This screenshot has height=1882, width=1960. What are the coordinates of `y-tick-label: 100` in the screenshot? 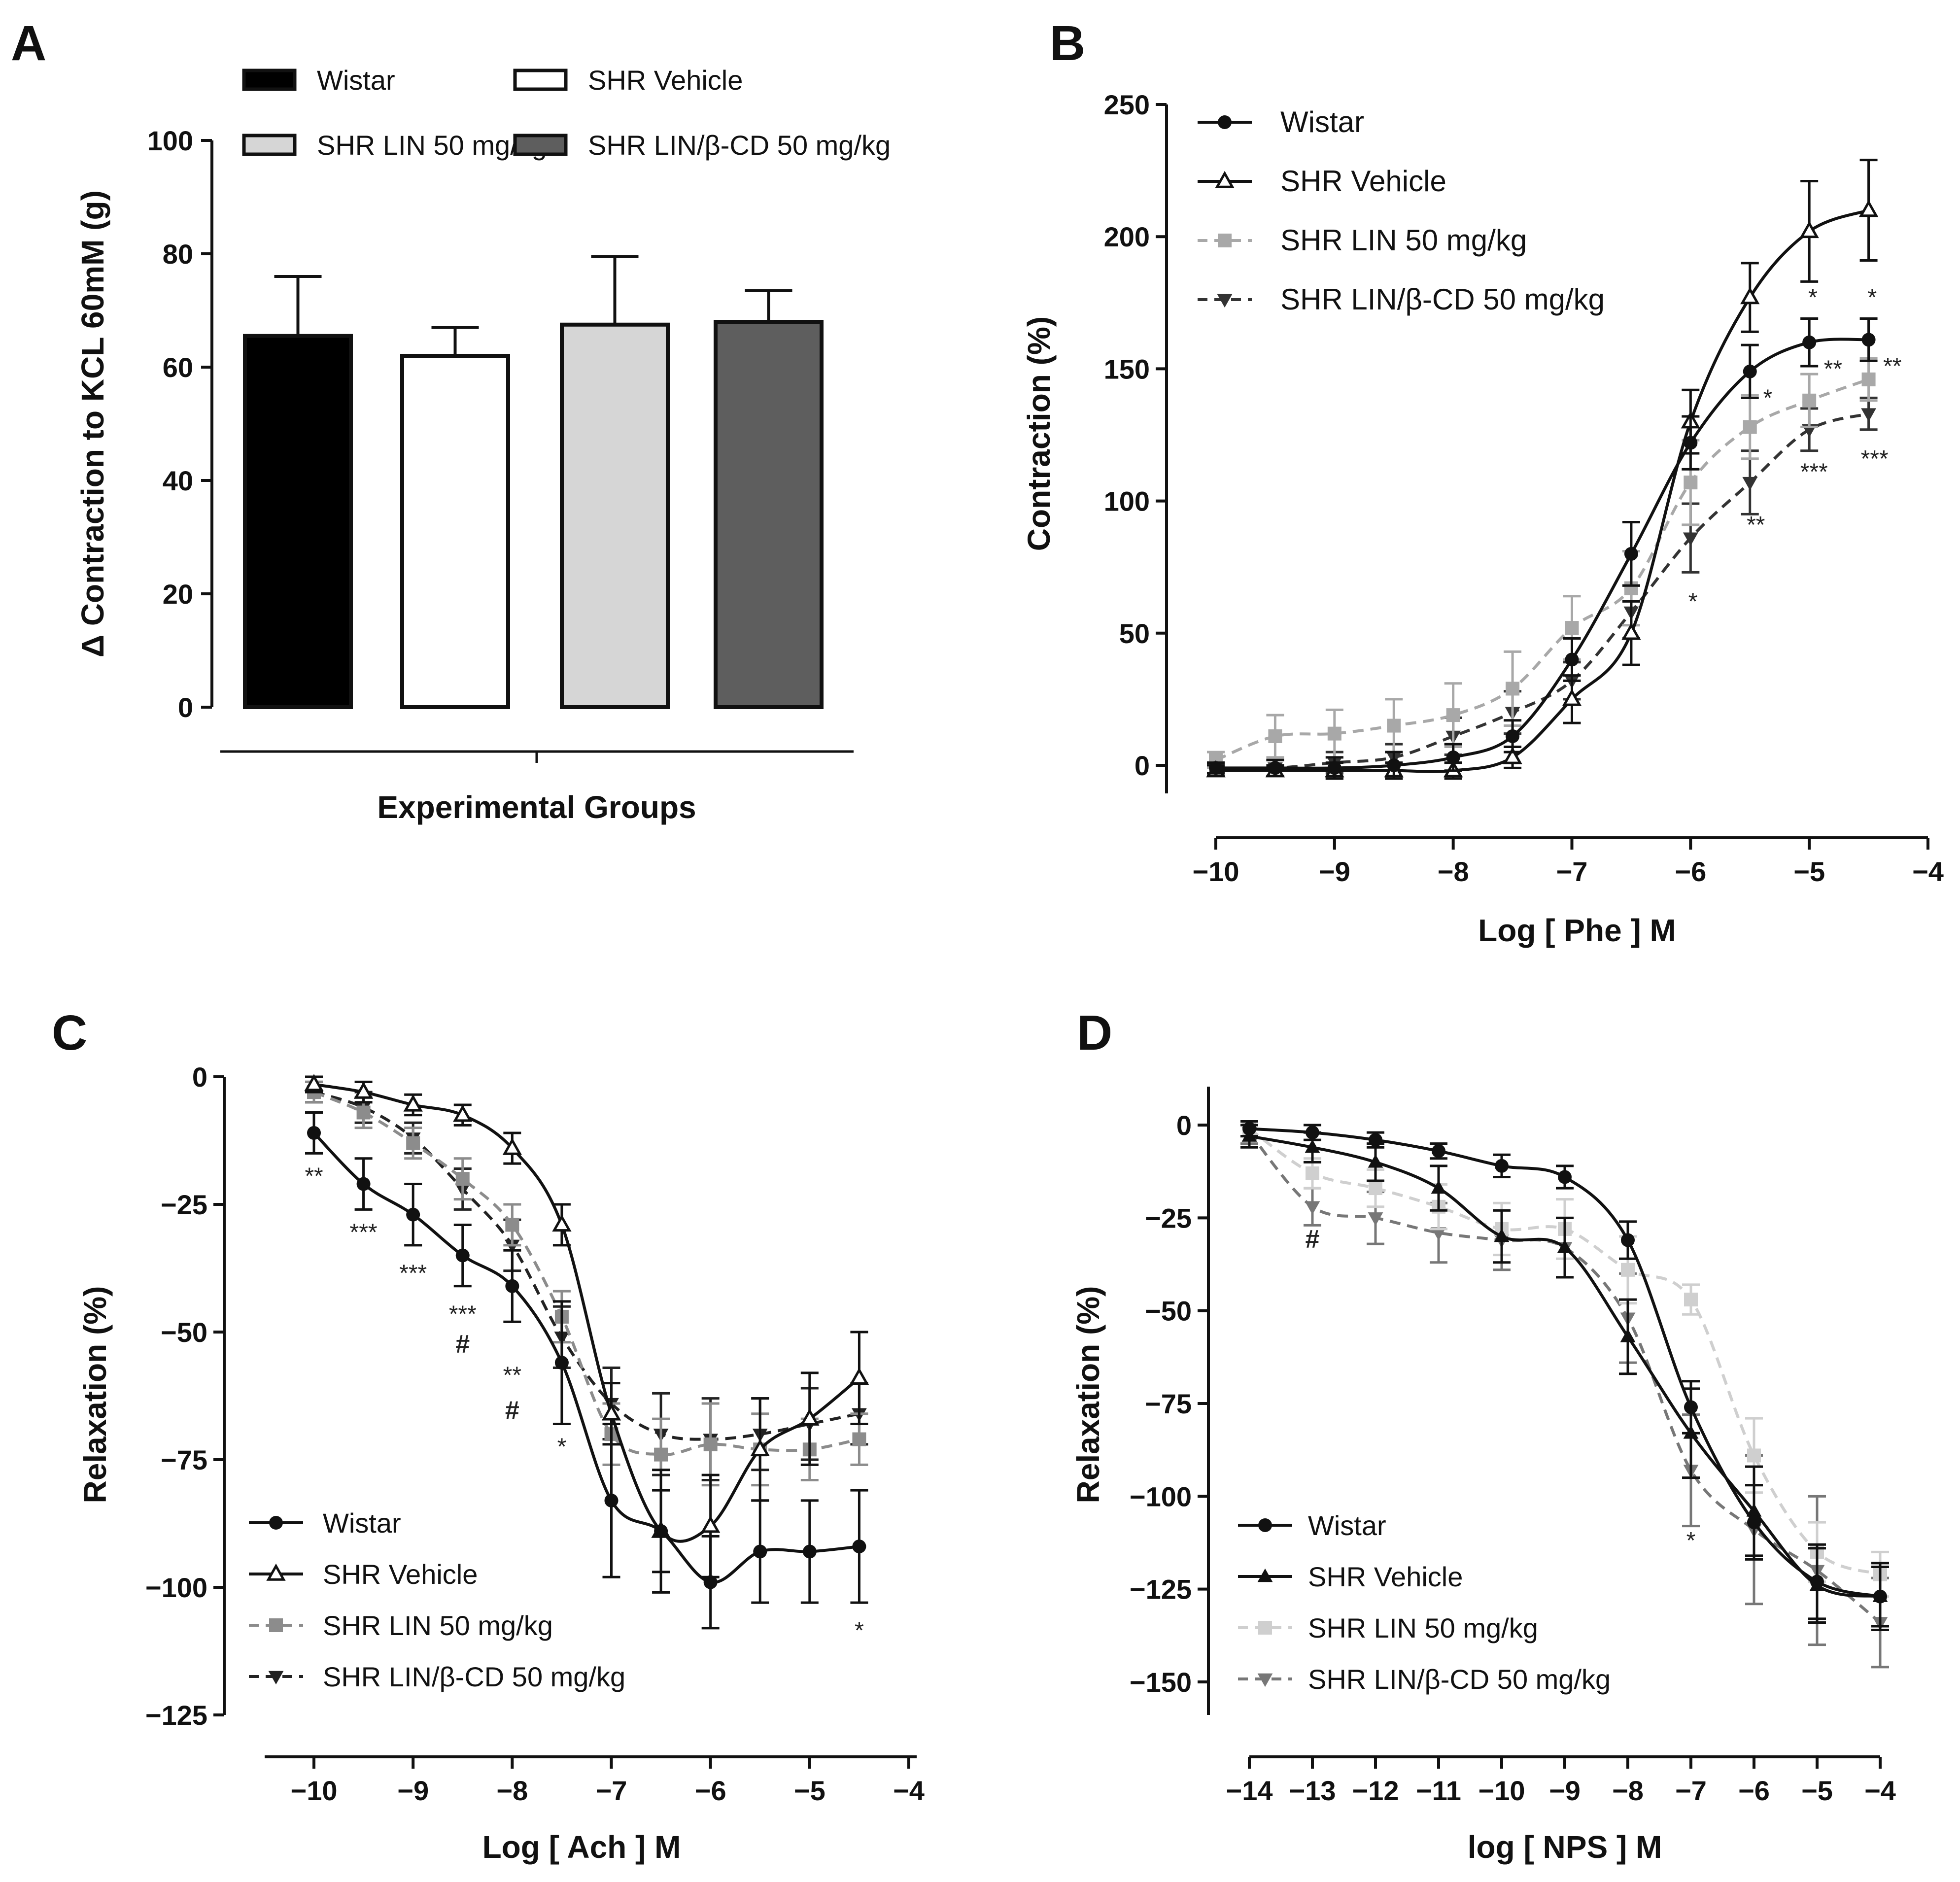 It's located at (170, 140).